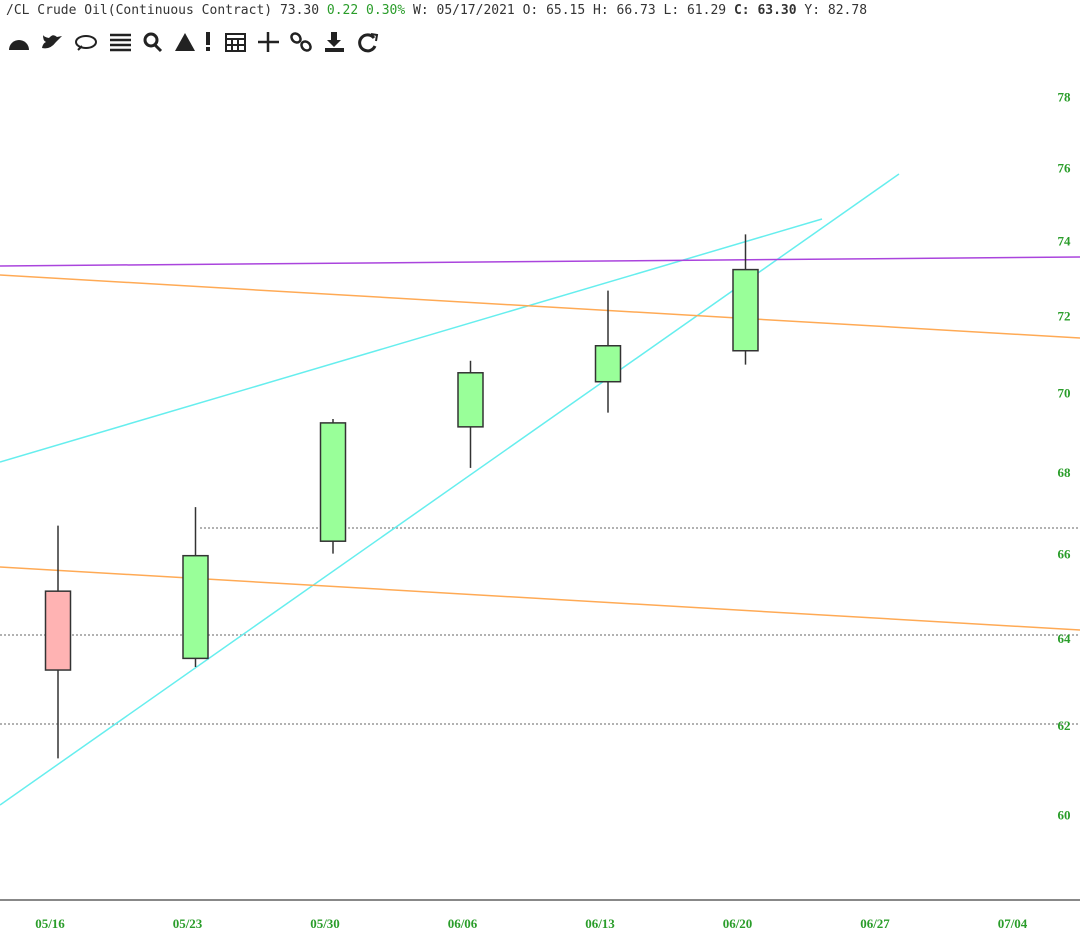 This screenshot has width=1080, height=938. Describe the element at coordinates (50, 923) in the screenshot. I see `x-tick-label: 05/16` at that location.